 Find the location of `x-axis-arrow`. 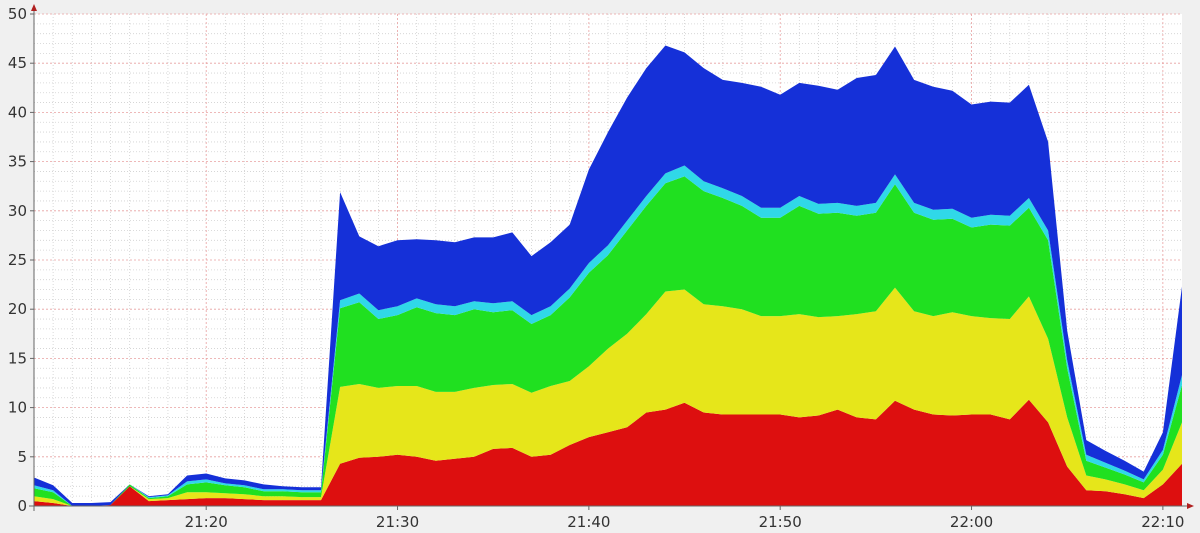

x-axis-arrow is located at coordinates (1190, 506).